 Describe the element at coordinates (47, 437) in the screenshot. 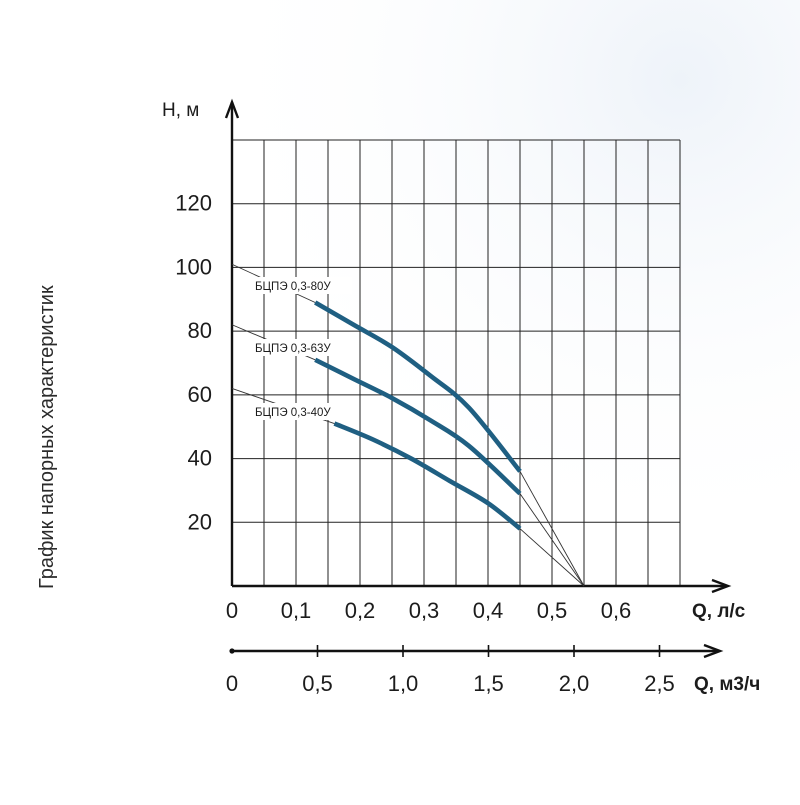

I see `chart-title: График напорных характеристик` at that location.